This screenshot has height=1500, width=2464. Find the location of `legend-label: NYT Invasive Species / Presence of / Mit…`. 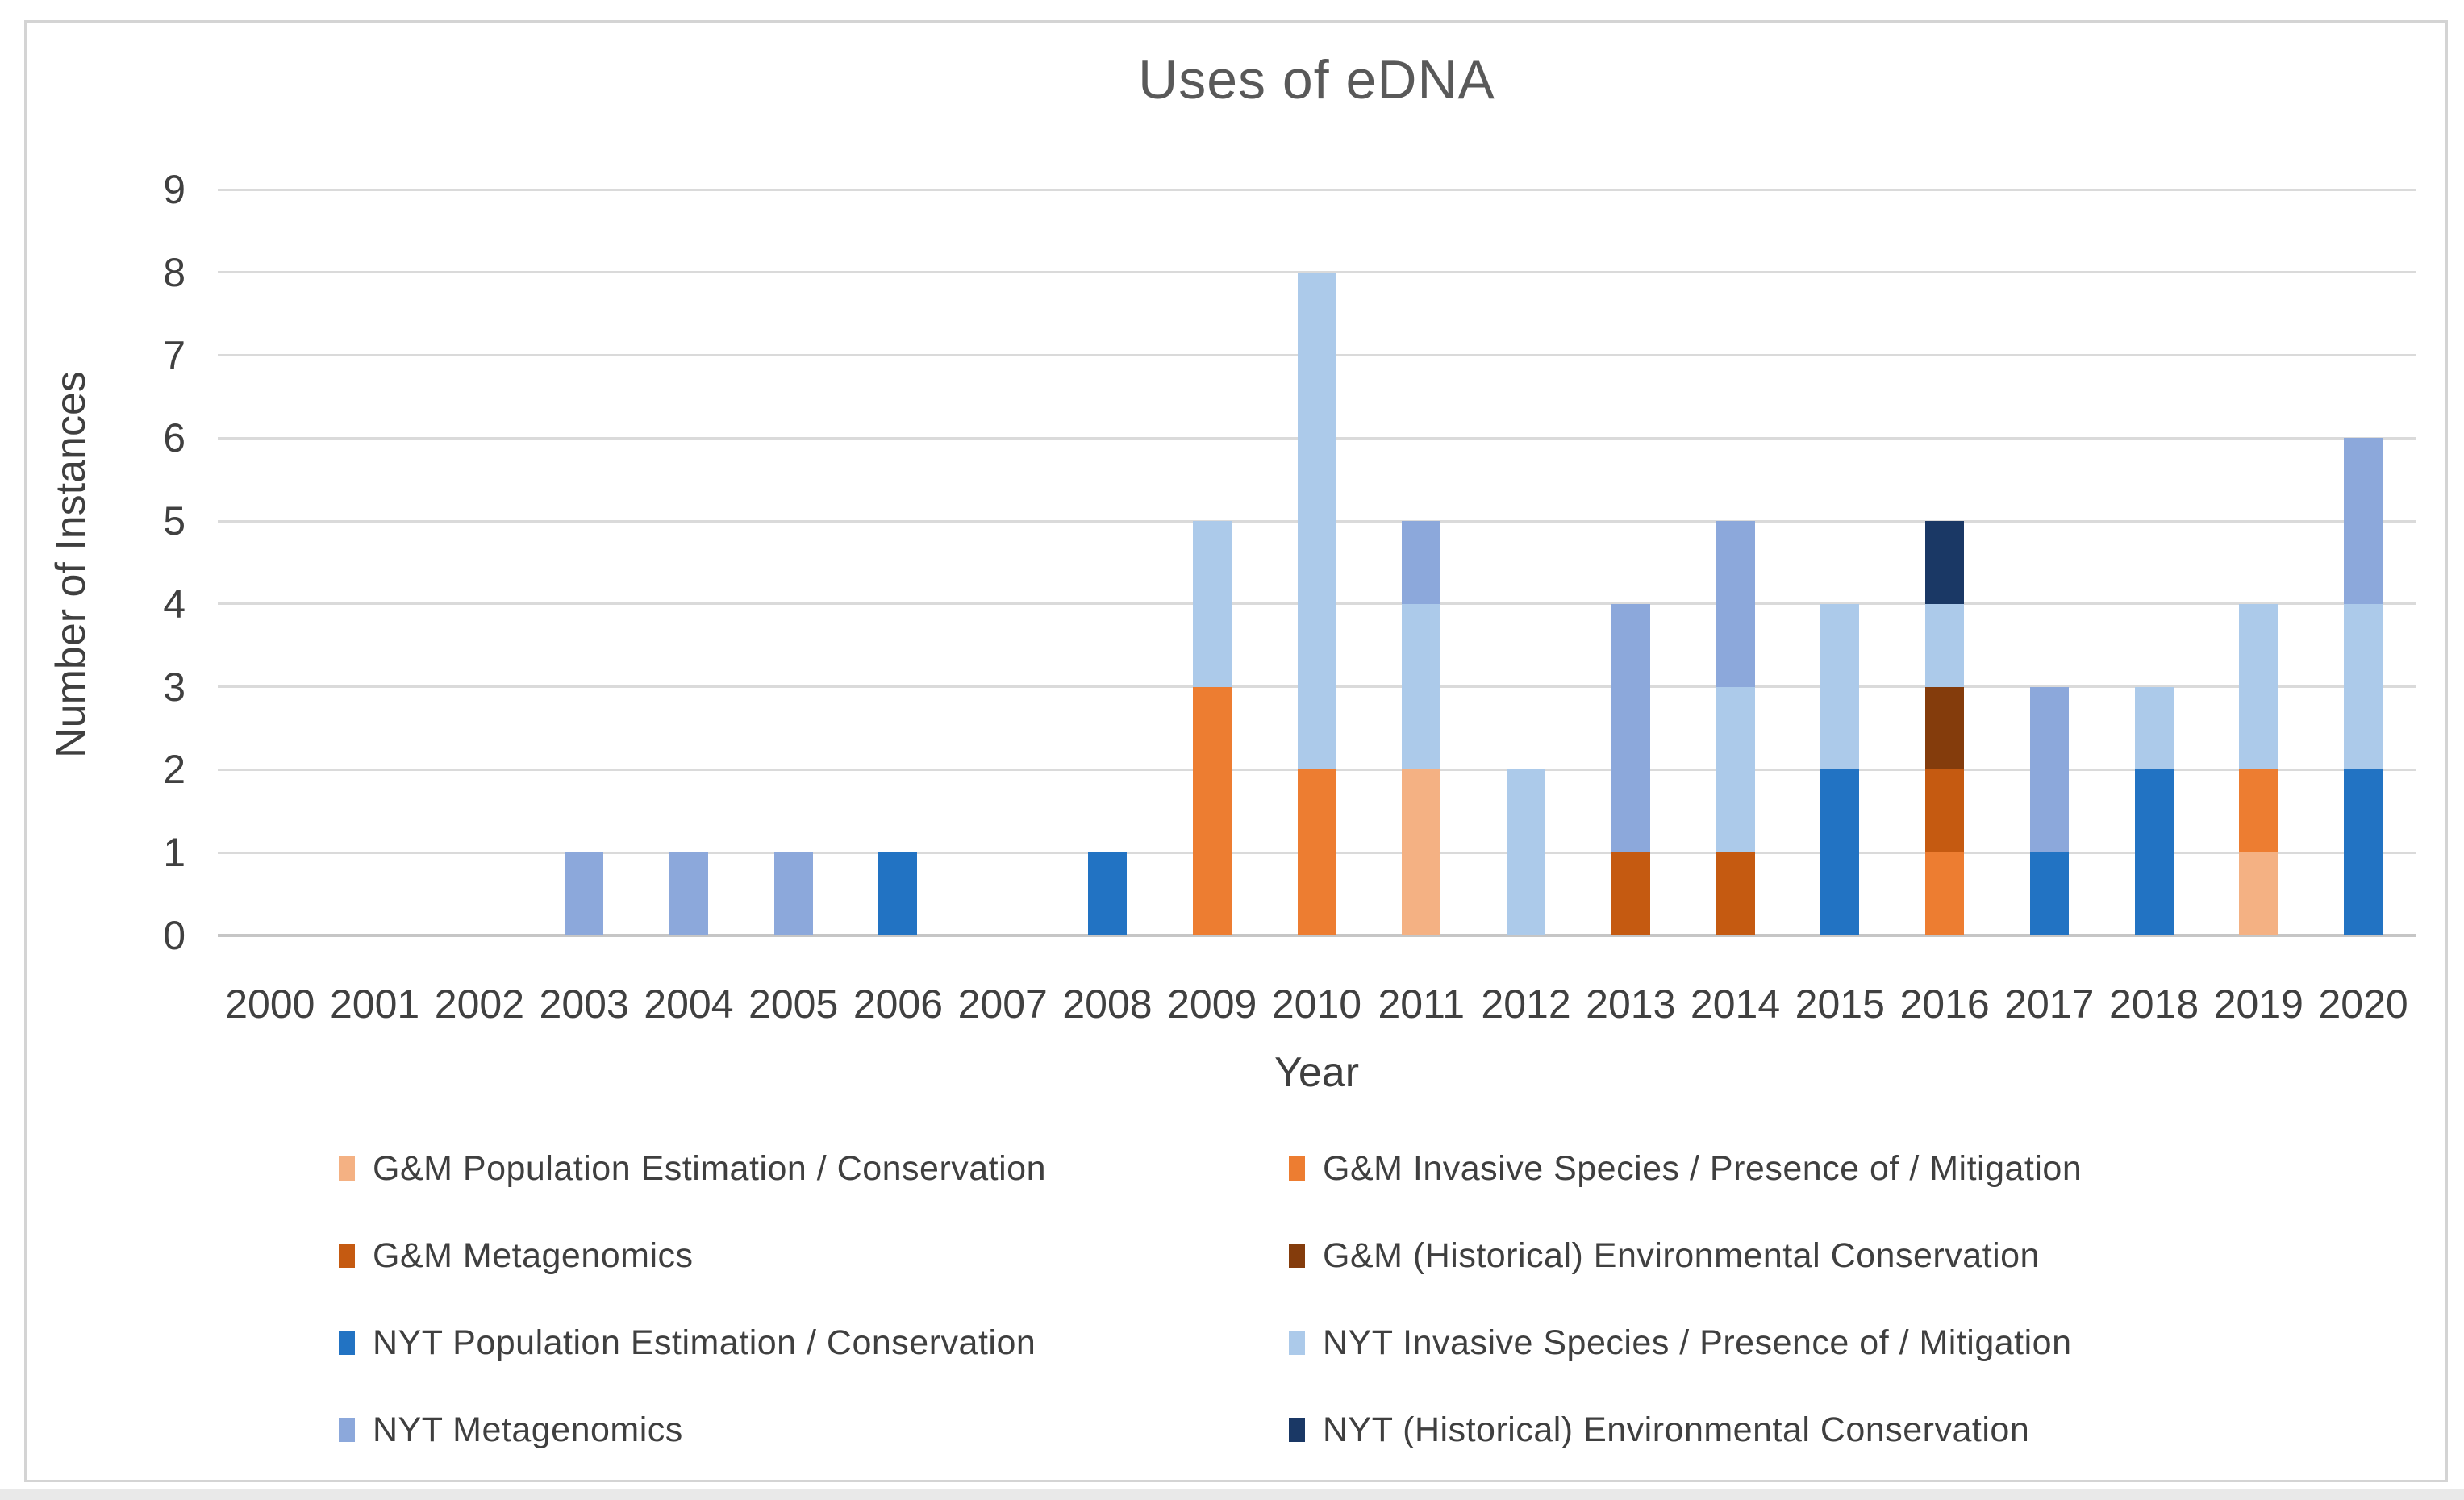

legend-label: NYT Invasive Species / Presence of / Mit… is located at coordinates (1697, 1342).